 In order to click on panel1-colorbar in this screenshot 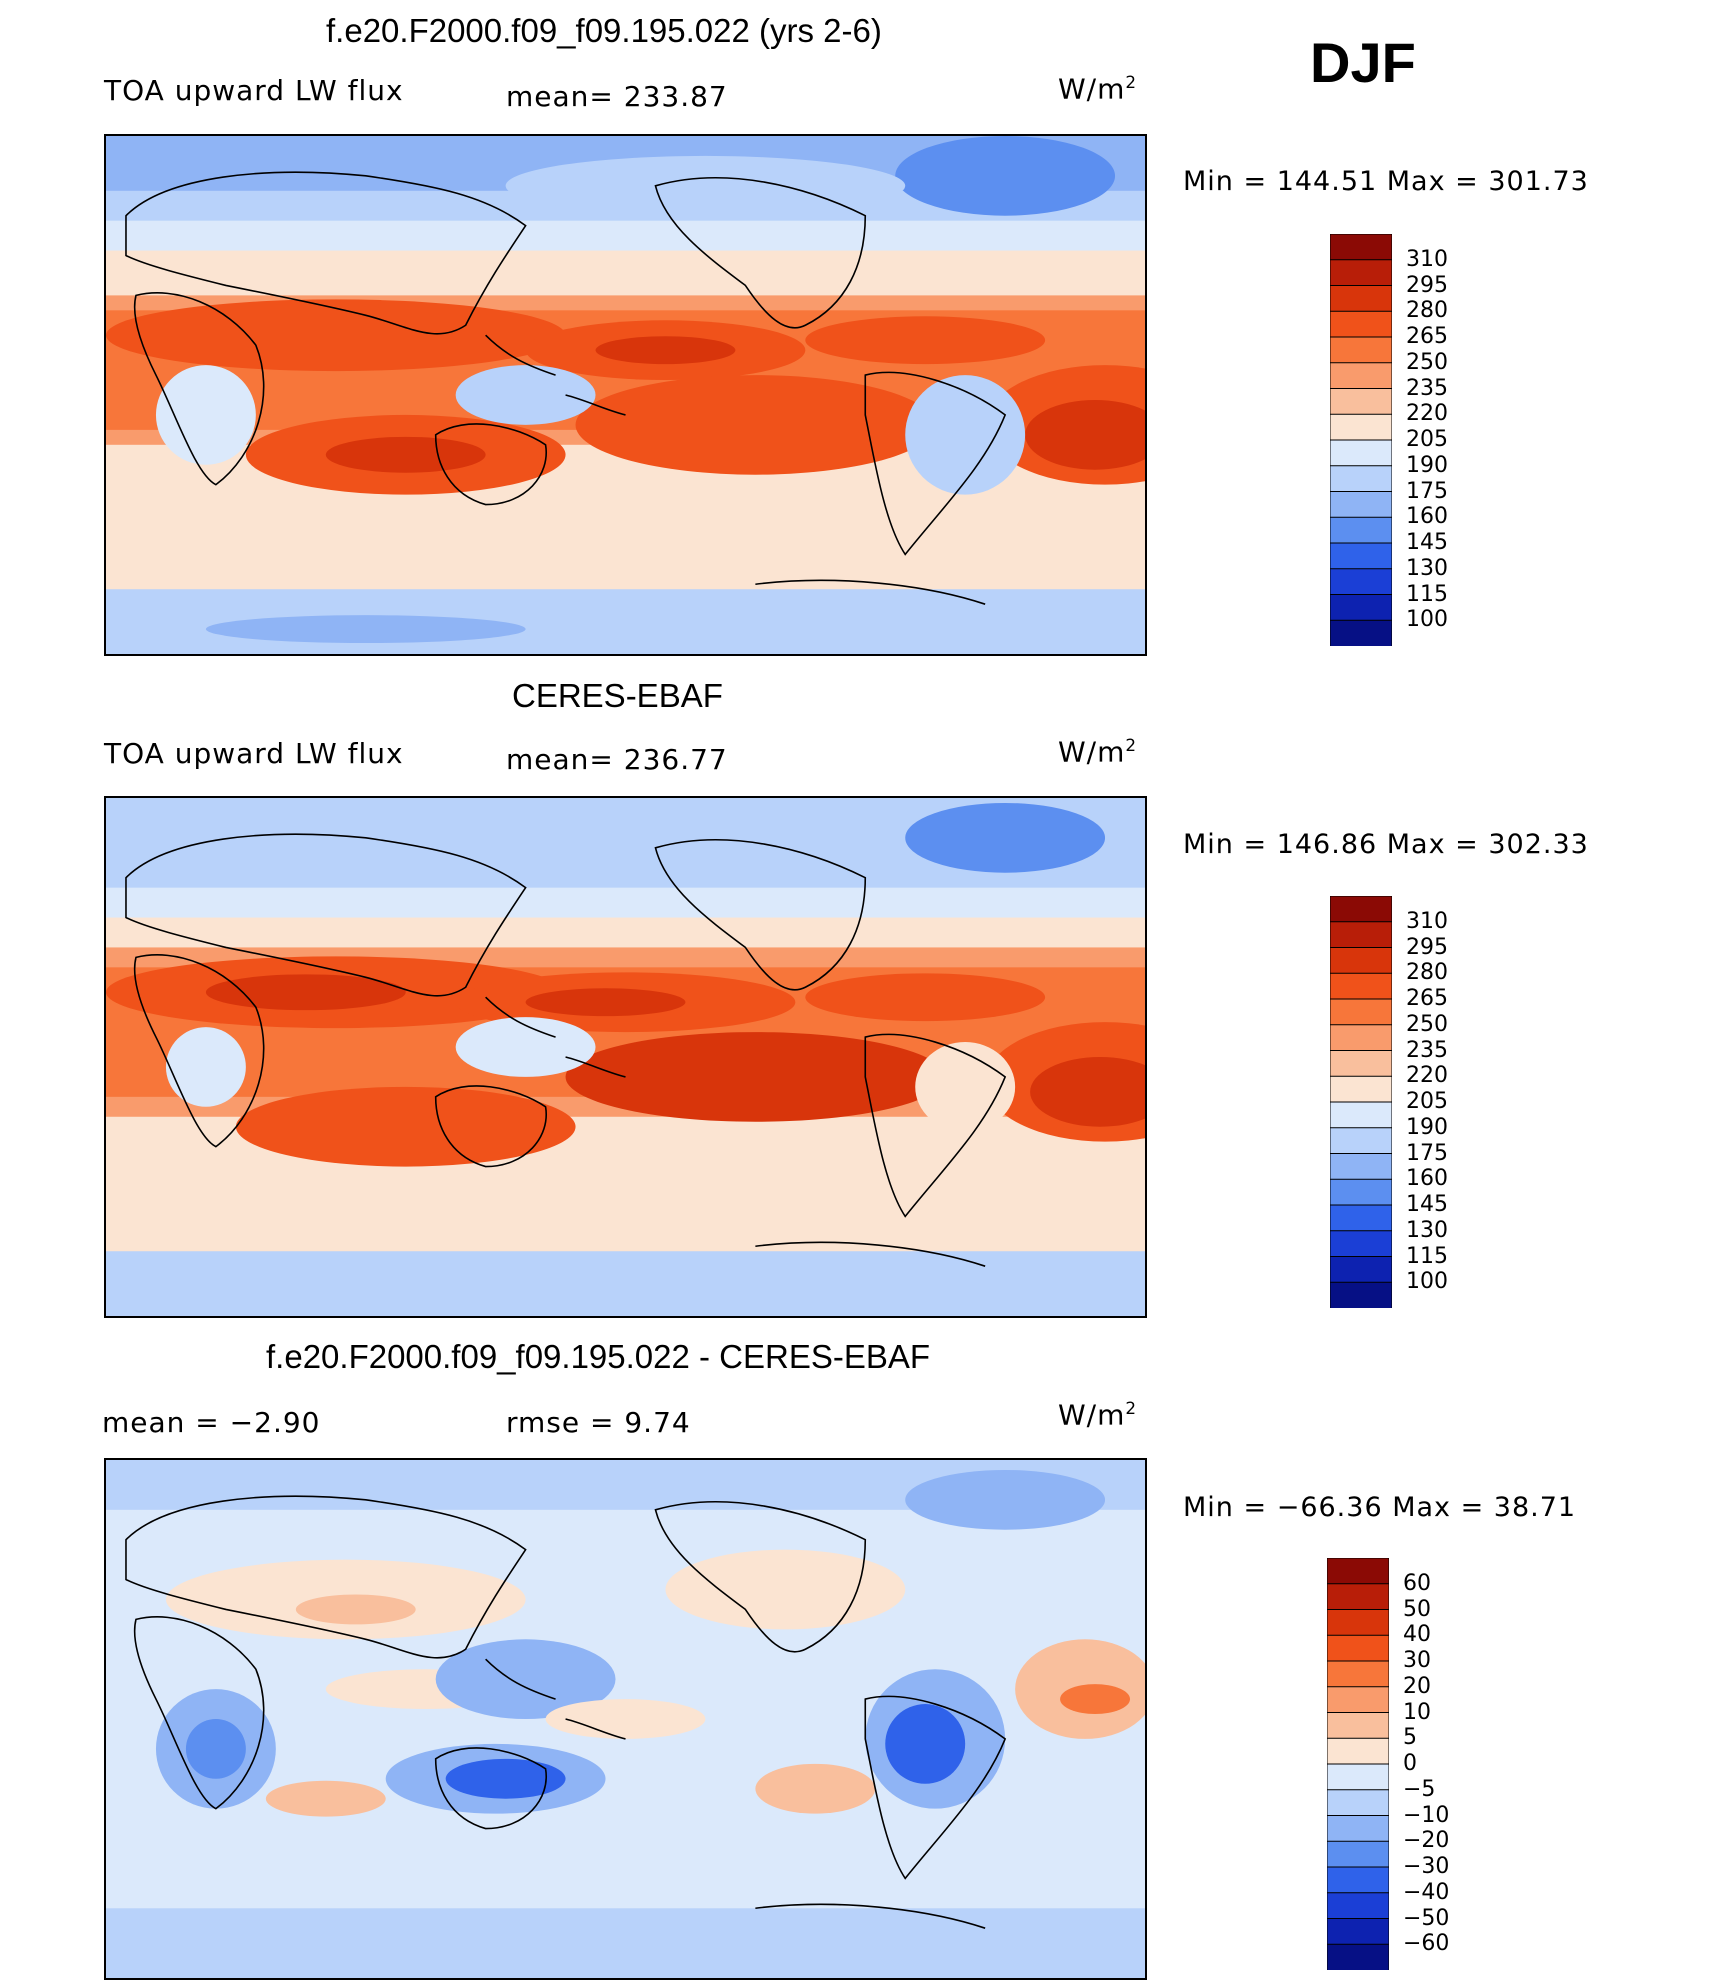, I will do `click(1361, 440)`.